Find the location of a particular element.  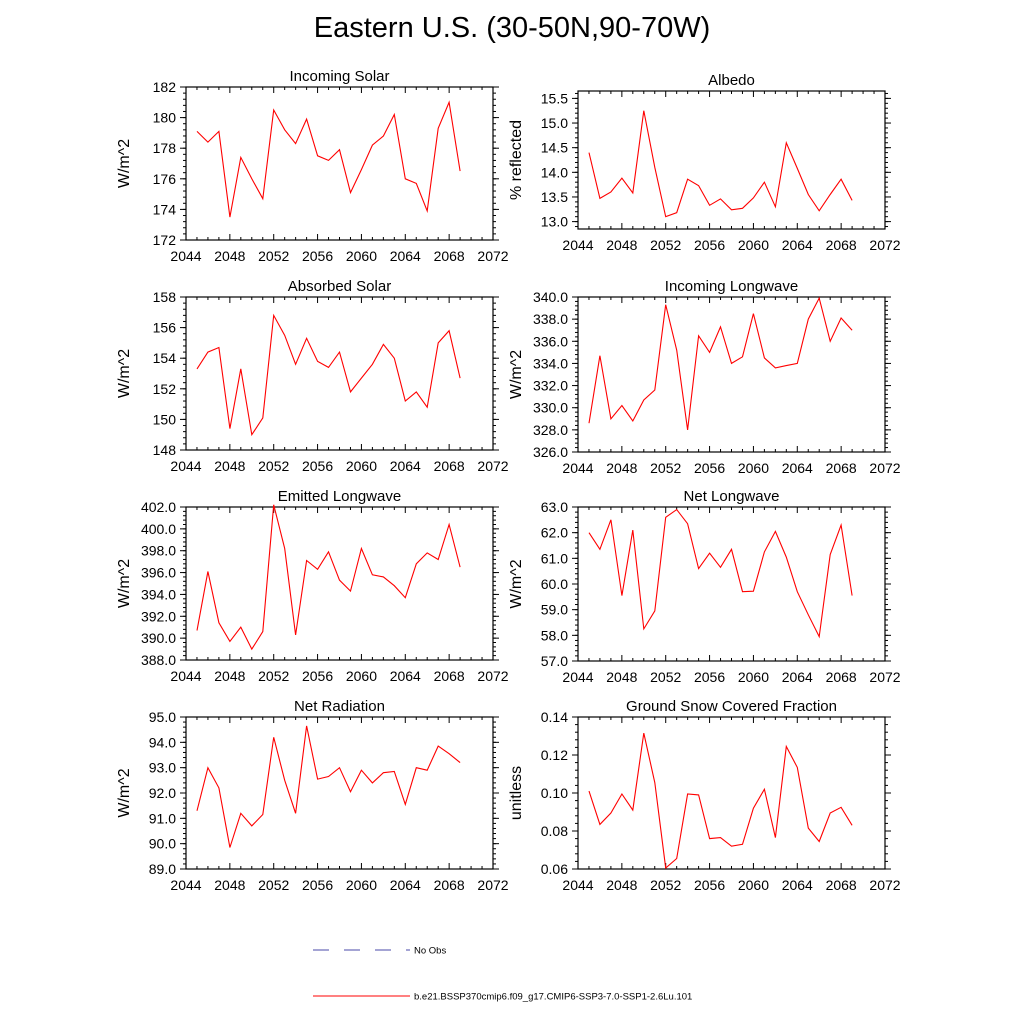

y-tick-label: 58.0 is located at coordinates (554, 635).